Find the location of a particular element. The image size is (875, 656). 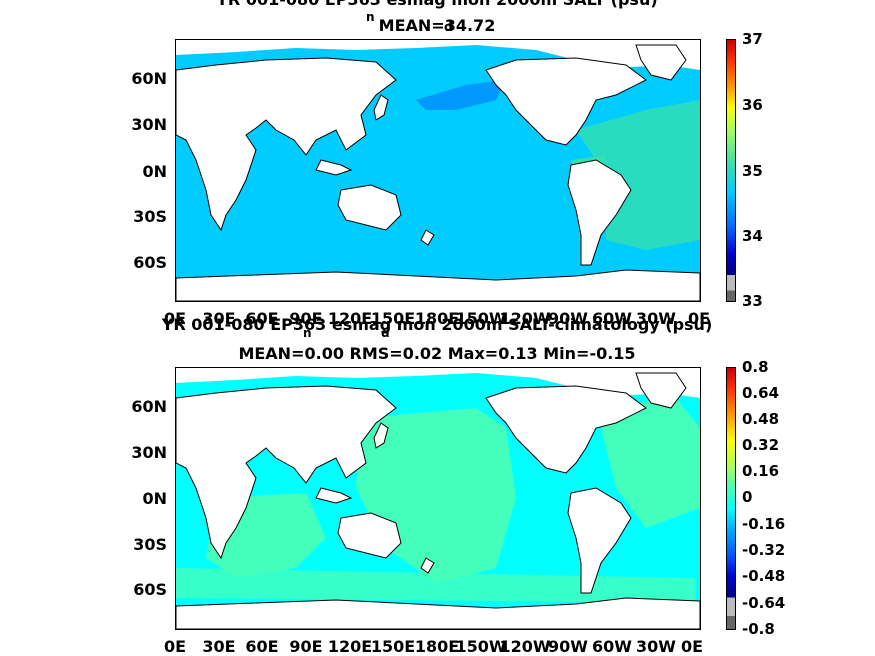

panel-1-lon-0e-end: 0E is located at coordinates (699, 318).